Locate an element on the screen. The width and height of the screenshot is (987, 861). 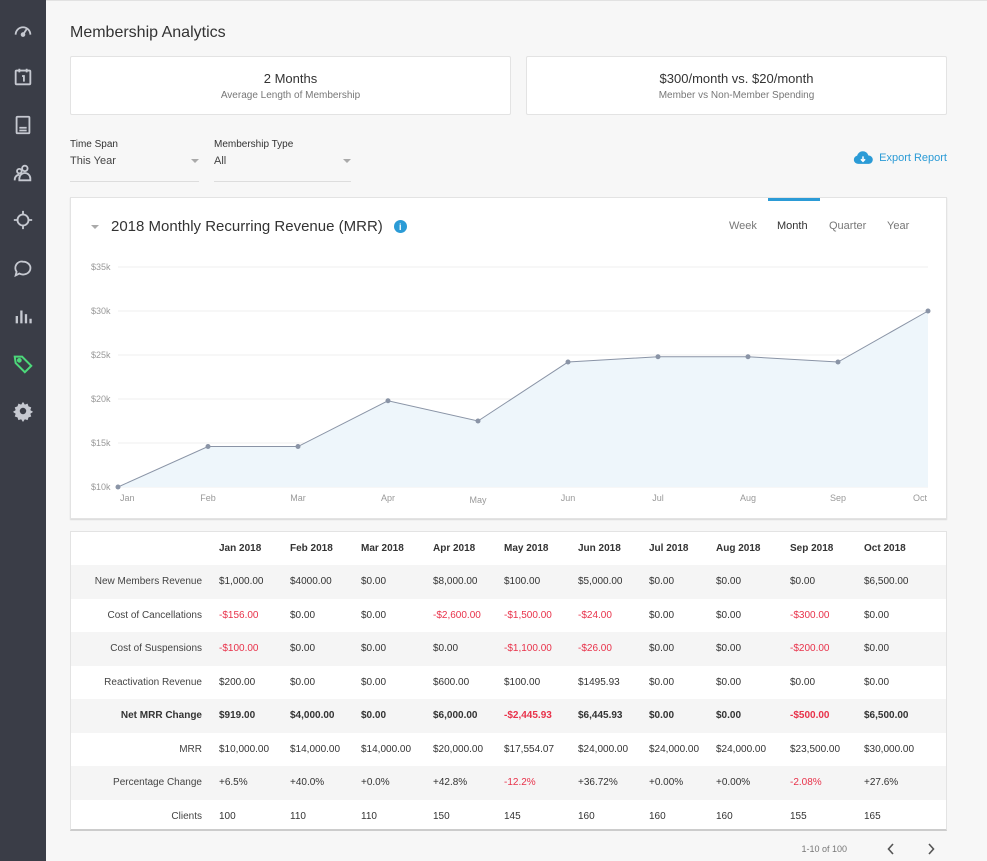
table-cell: -$300.00 is located at coordinates (810, 615).